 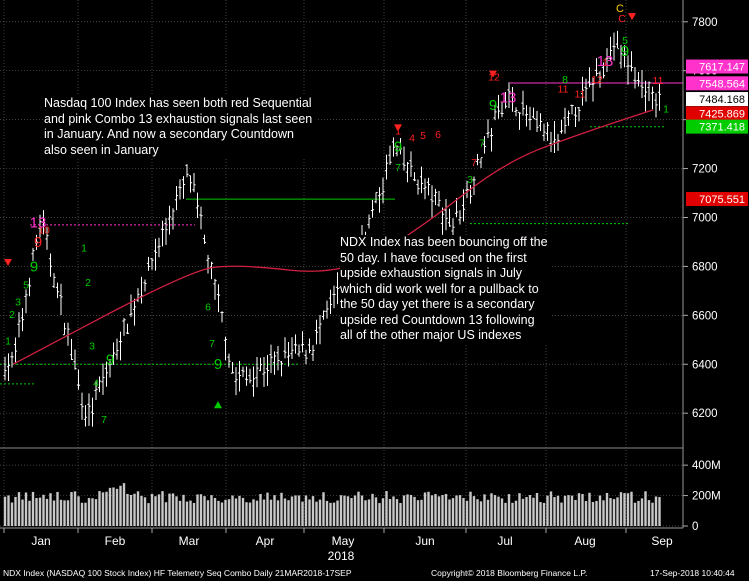 What do you see at coordinates (597, 80) in the screenshot?
I see `td-label: 12` at bounding box center [597, 80].